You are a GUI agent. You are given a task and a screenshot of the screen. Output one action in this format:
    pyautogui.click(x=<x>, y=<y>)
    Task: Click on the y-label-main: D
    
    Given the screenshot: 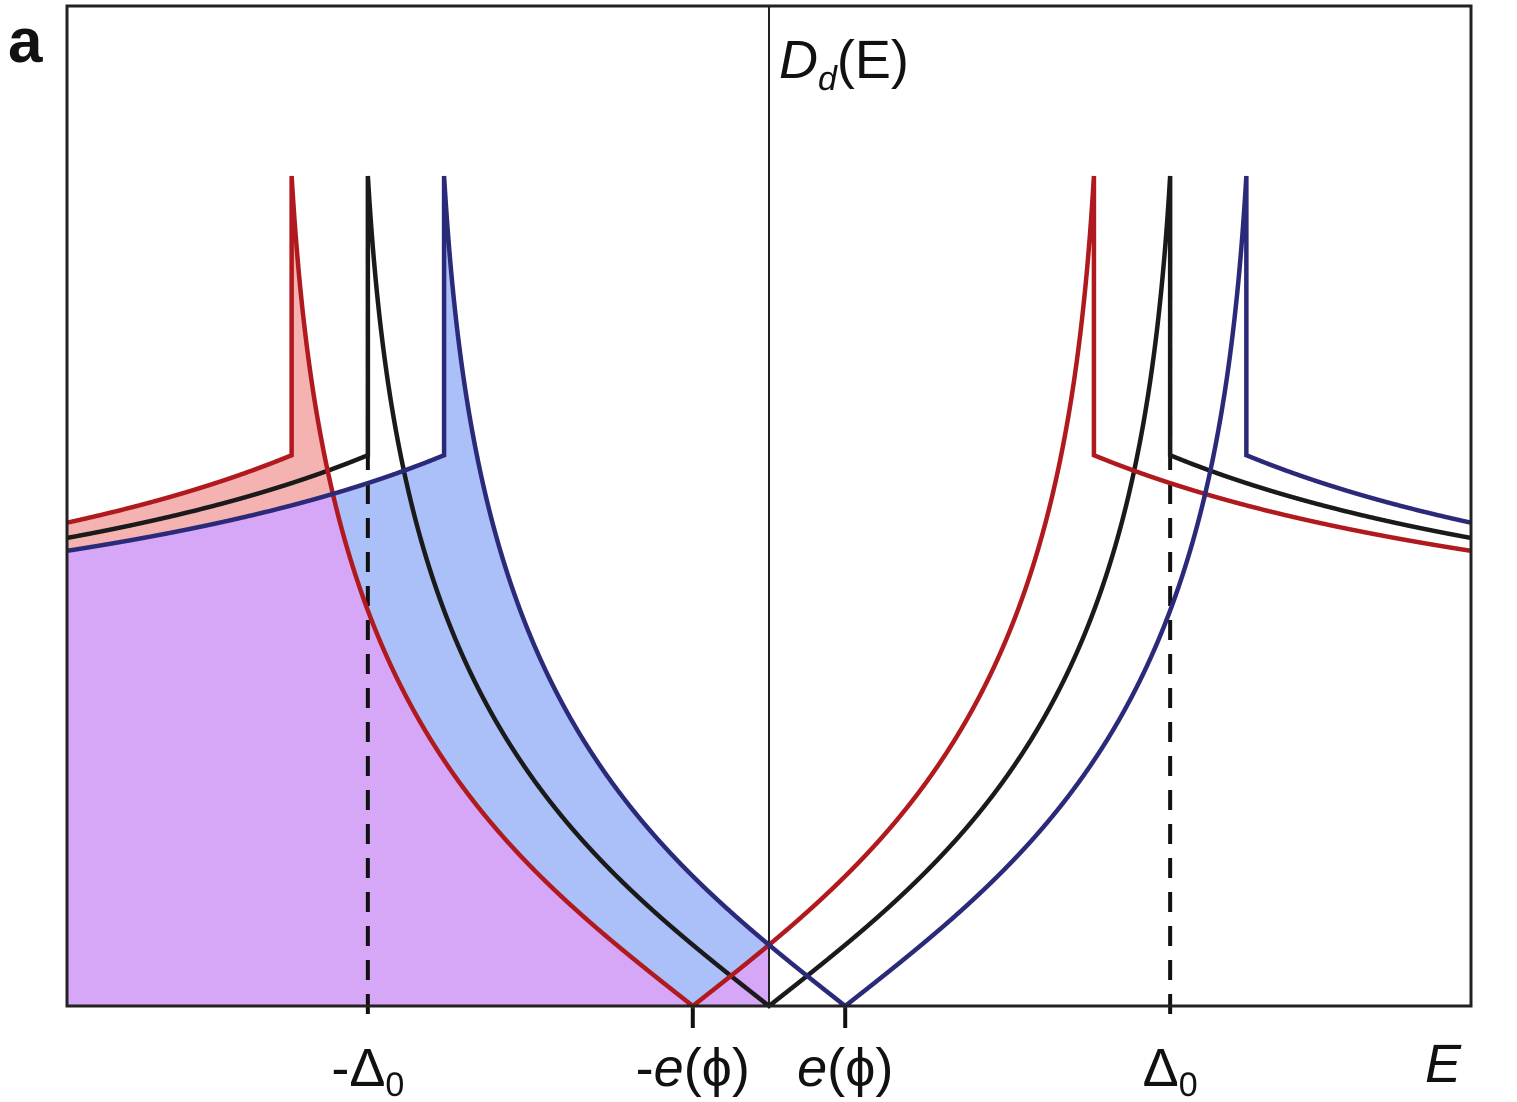 What is the action you would take?
    pyautogui.click(x=798, y=60)
    